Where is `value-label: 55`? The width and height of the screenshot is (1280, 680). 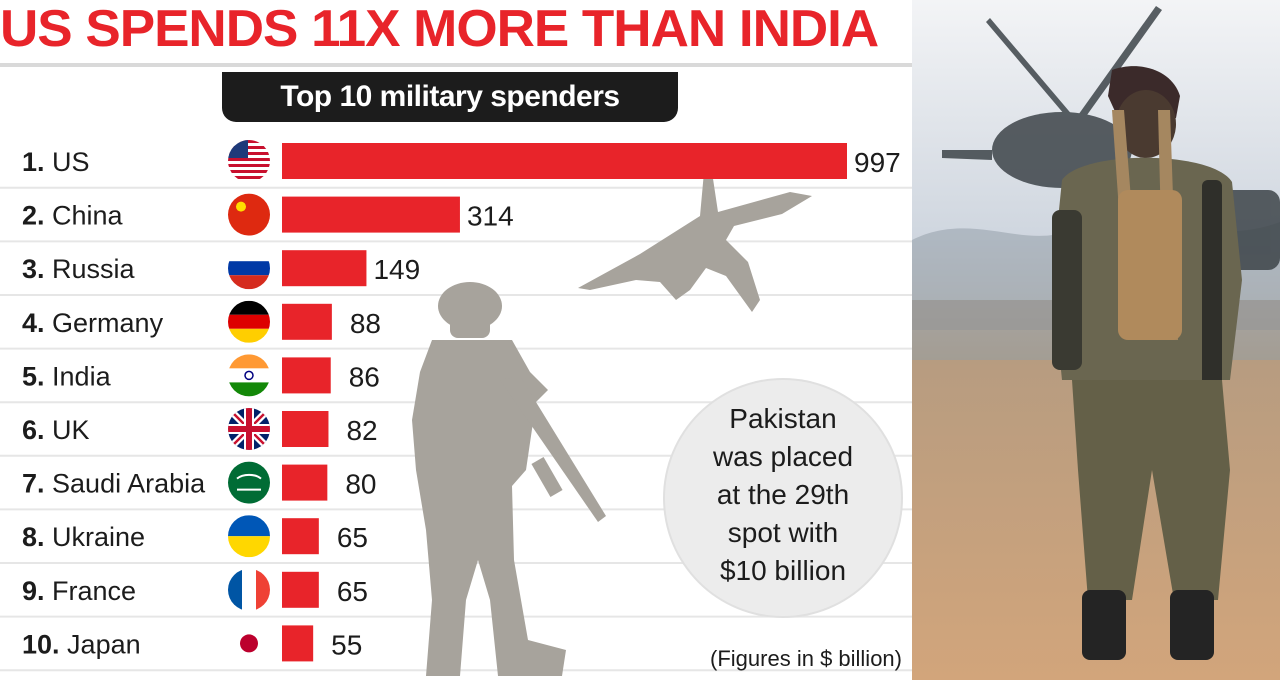
value-label: 55 is located at coordinates (346, 644).